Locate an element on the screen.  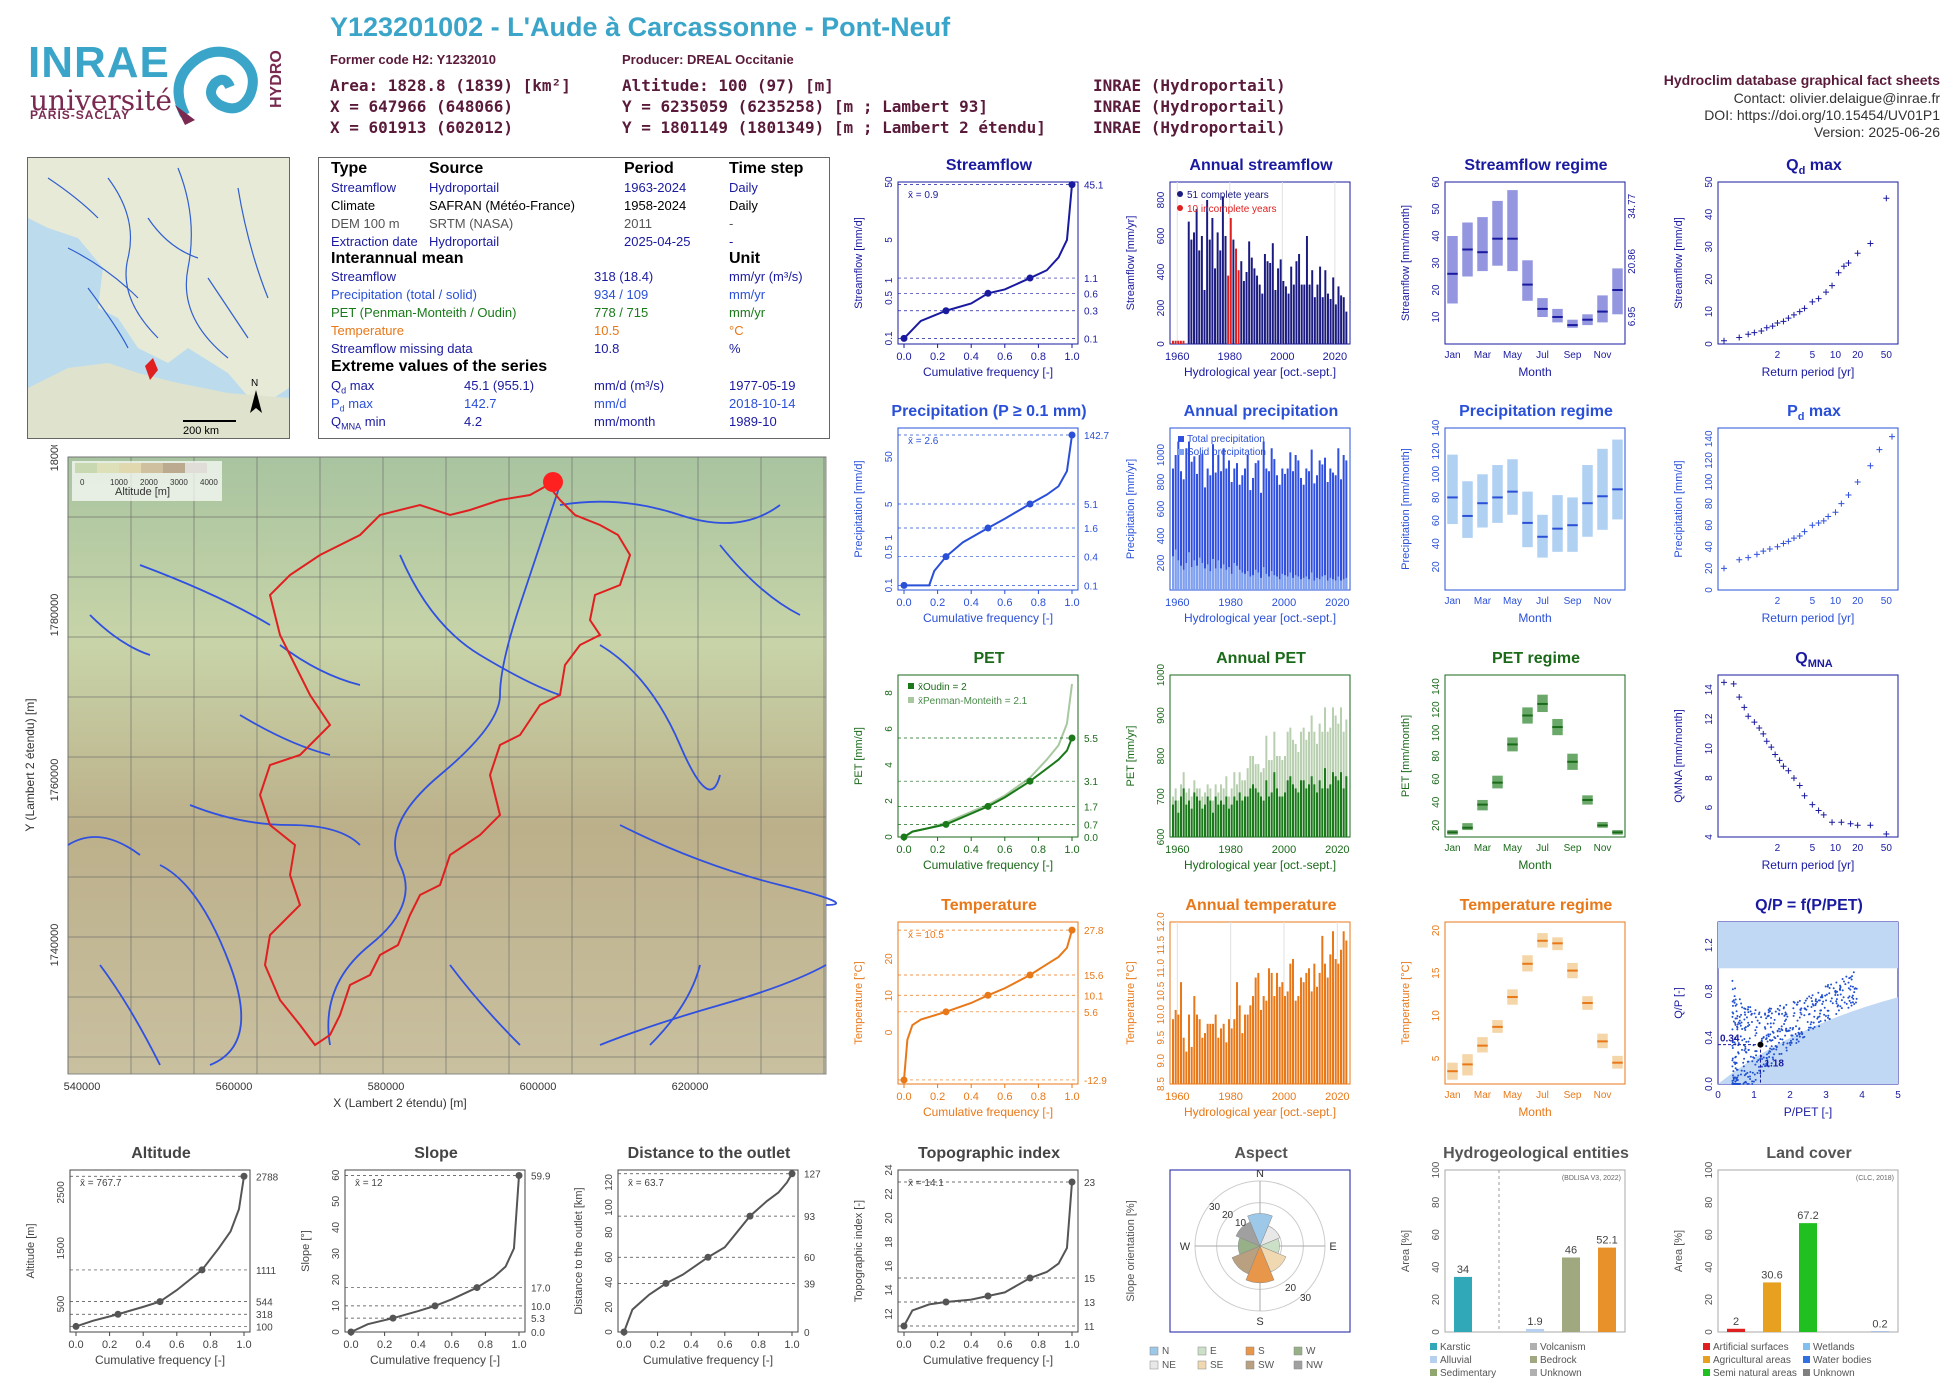
legend-entry: Water bodies is located at coordinates (1842, 1360).